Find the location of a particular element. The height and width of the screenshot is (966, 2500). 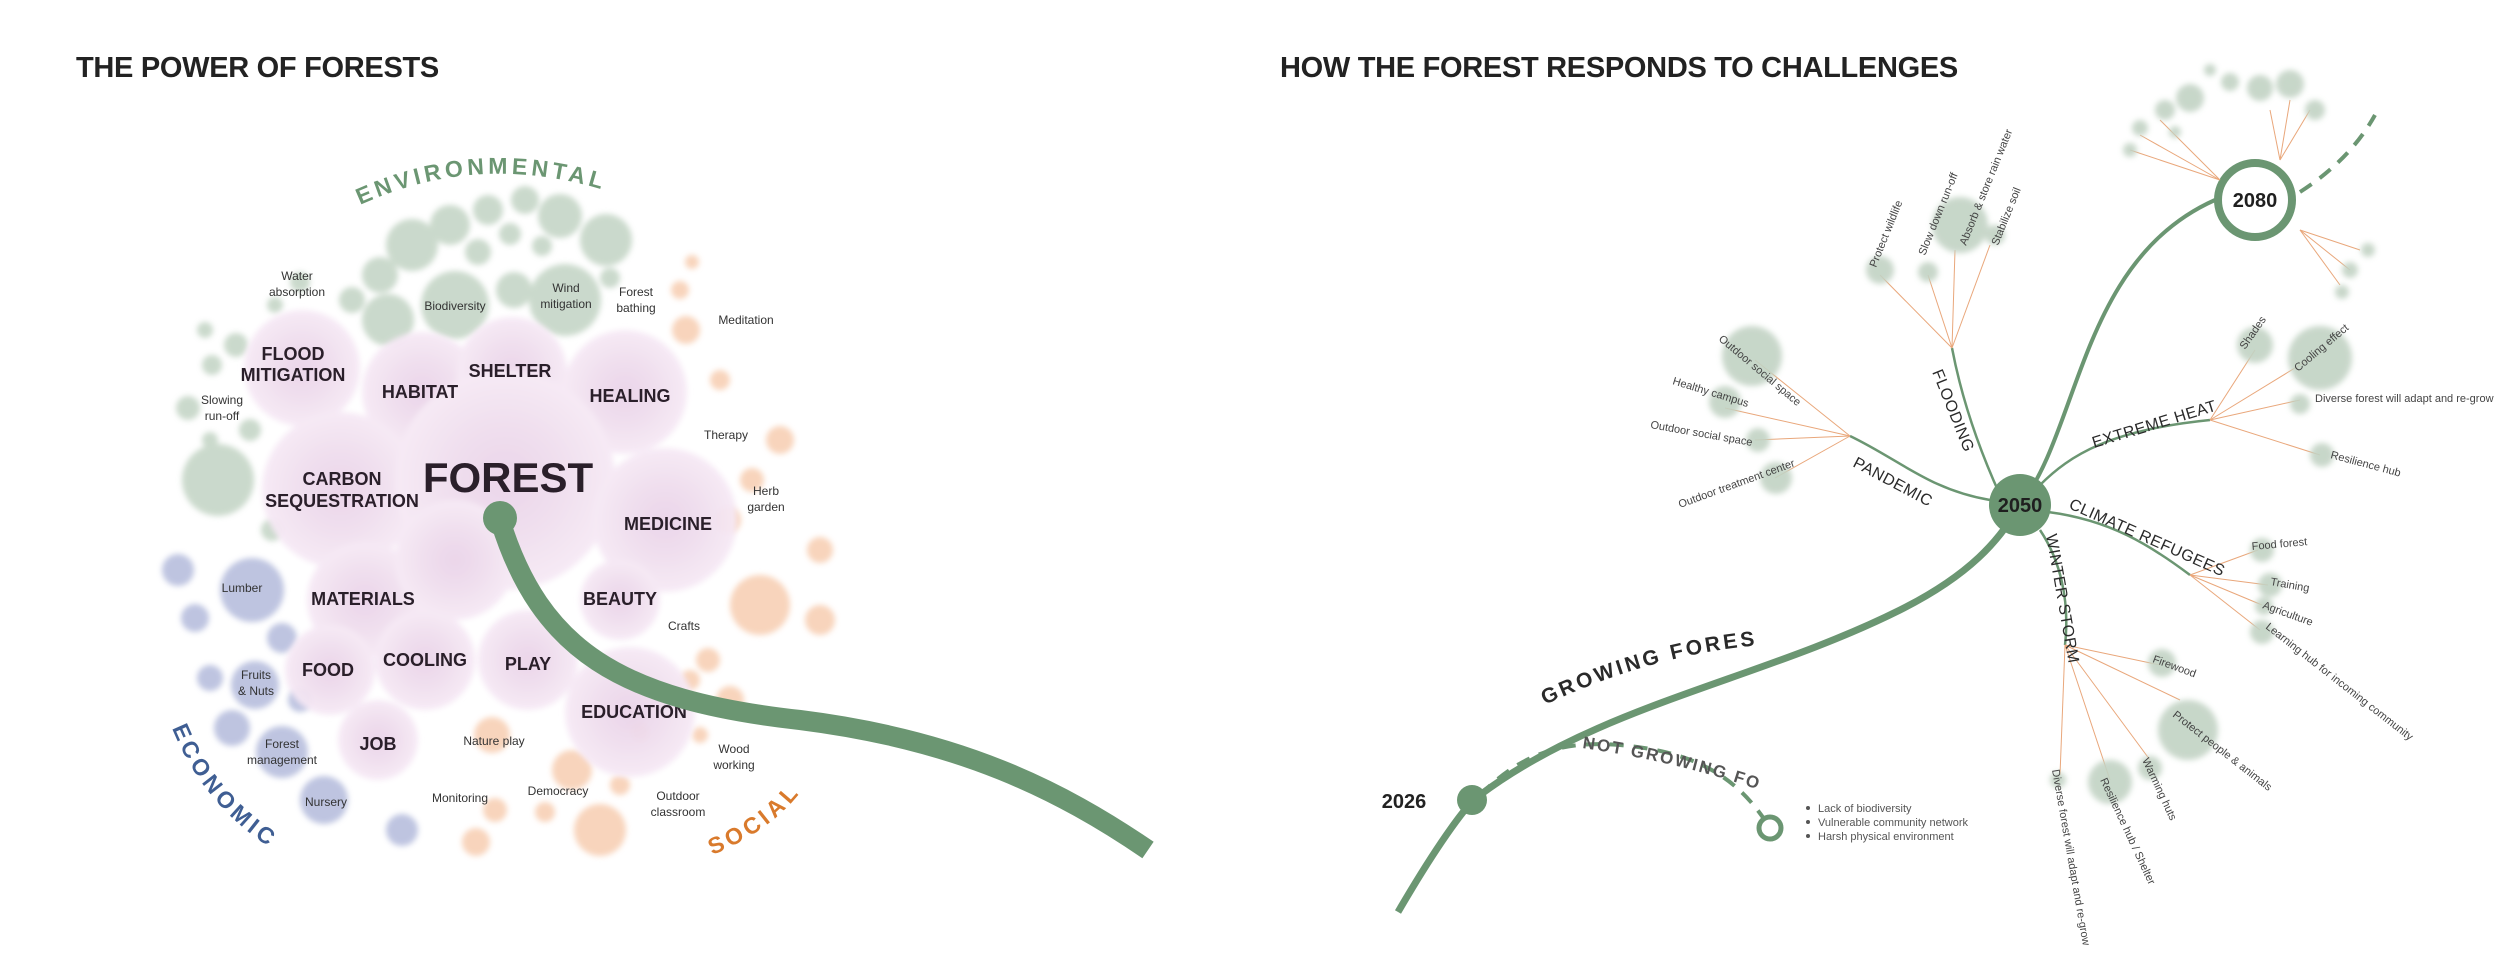

econ-item-forest-management: Forest management is located at coordinates (282, 752).